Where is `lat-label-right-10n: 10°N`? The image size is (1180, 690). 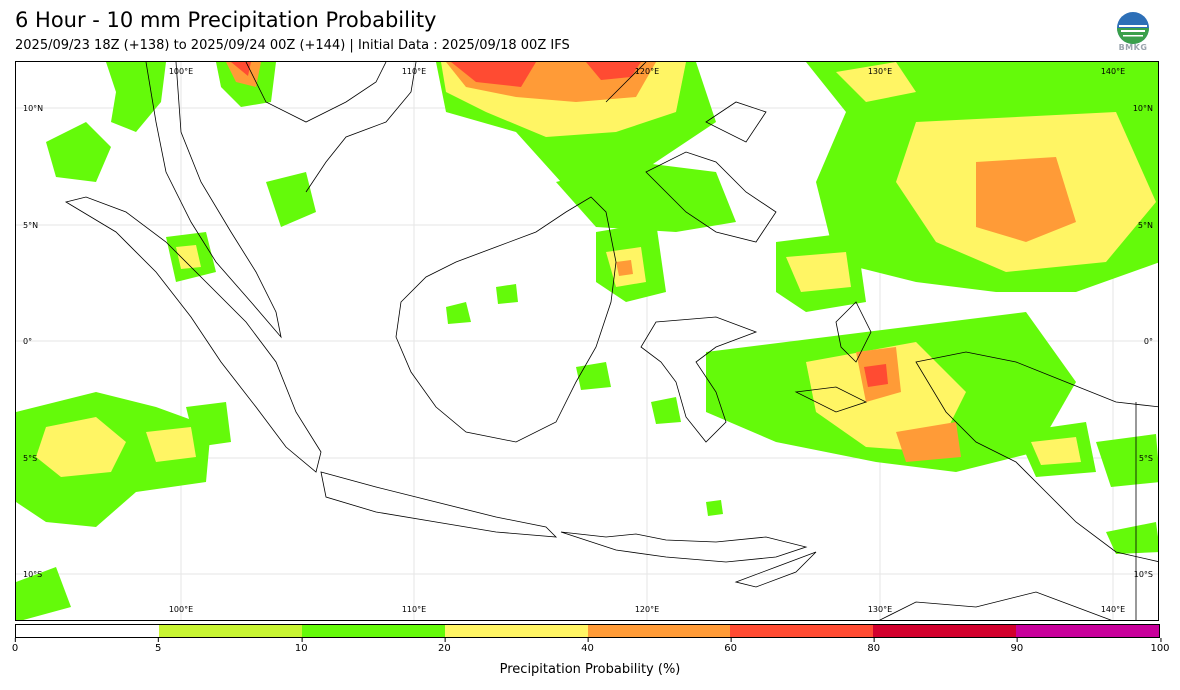
lat-label-right-10n: 10°N is located at coordinates (1143, 108).